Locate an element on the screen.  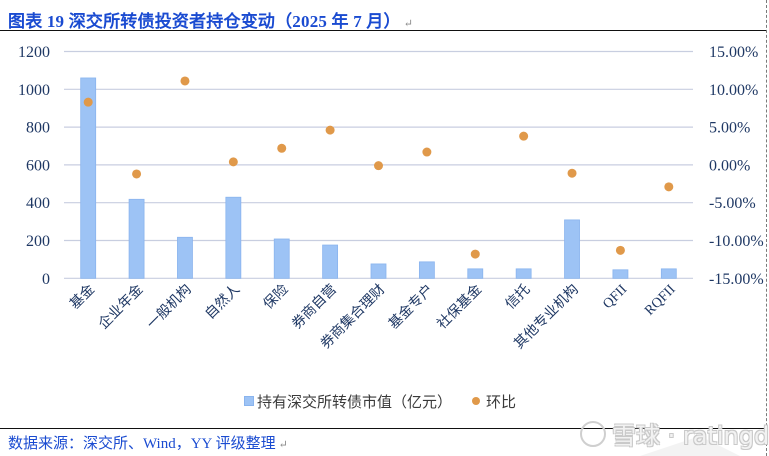
bar-基金专户 is located at coordinates (426, 270).